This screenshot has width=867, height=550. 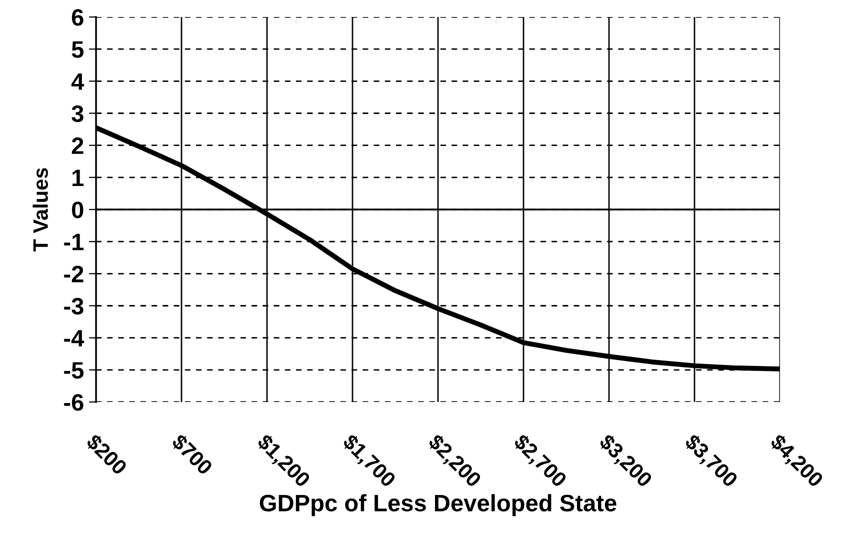 What do you see at coordinates (74, 370) in the screenshot?
I see `y-tick-label: -5` at bounding box center [74, 370].